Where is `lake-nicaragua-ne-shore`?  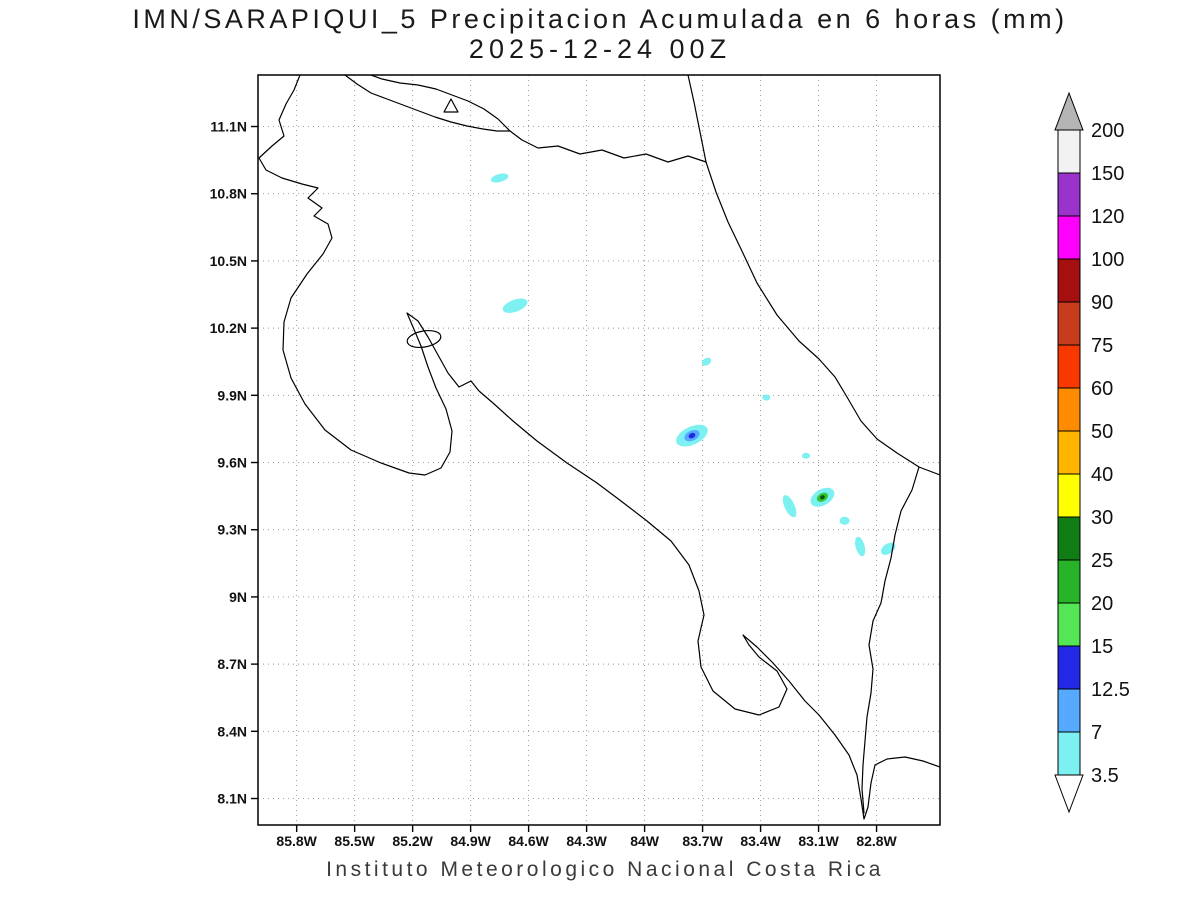
lake-nicaragua-ne-shore is located at coordinates (440, 103).